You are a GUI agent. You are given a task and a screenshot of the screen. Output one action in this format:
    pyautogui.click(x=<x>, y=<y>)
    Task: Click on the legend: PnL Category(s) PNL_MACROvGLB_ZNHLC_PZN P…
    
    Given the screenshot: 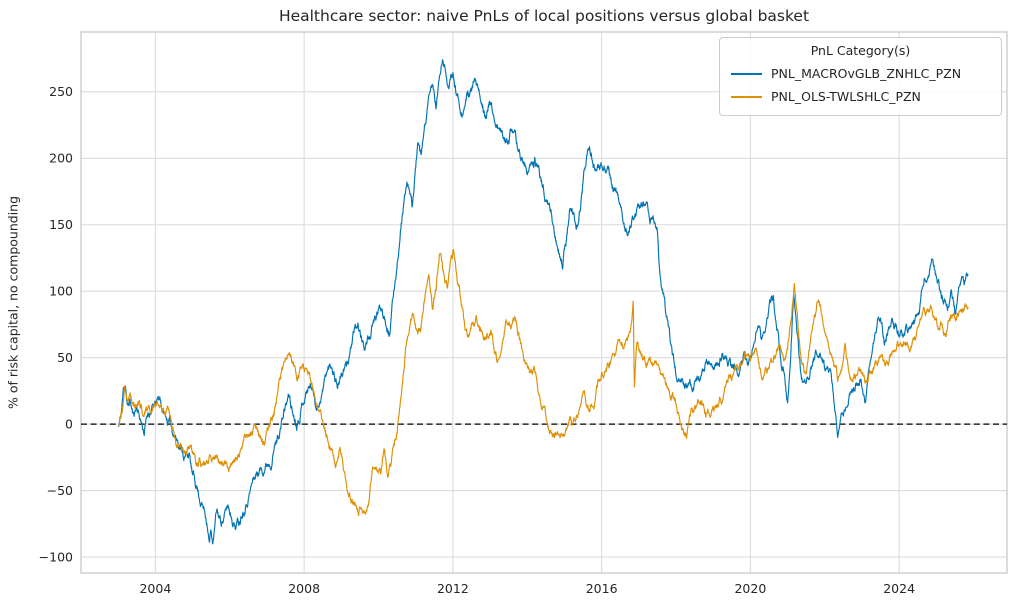 What is the action you would take?
    pyautogui.click(x=860, y=76)
    